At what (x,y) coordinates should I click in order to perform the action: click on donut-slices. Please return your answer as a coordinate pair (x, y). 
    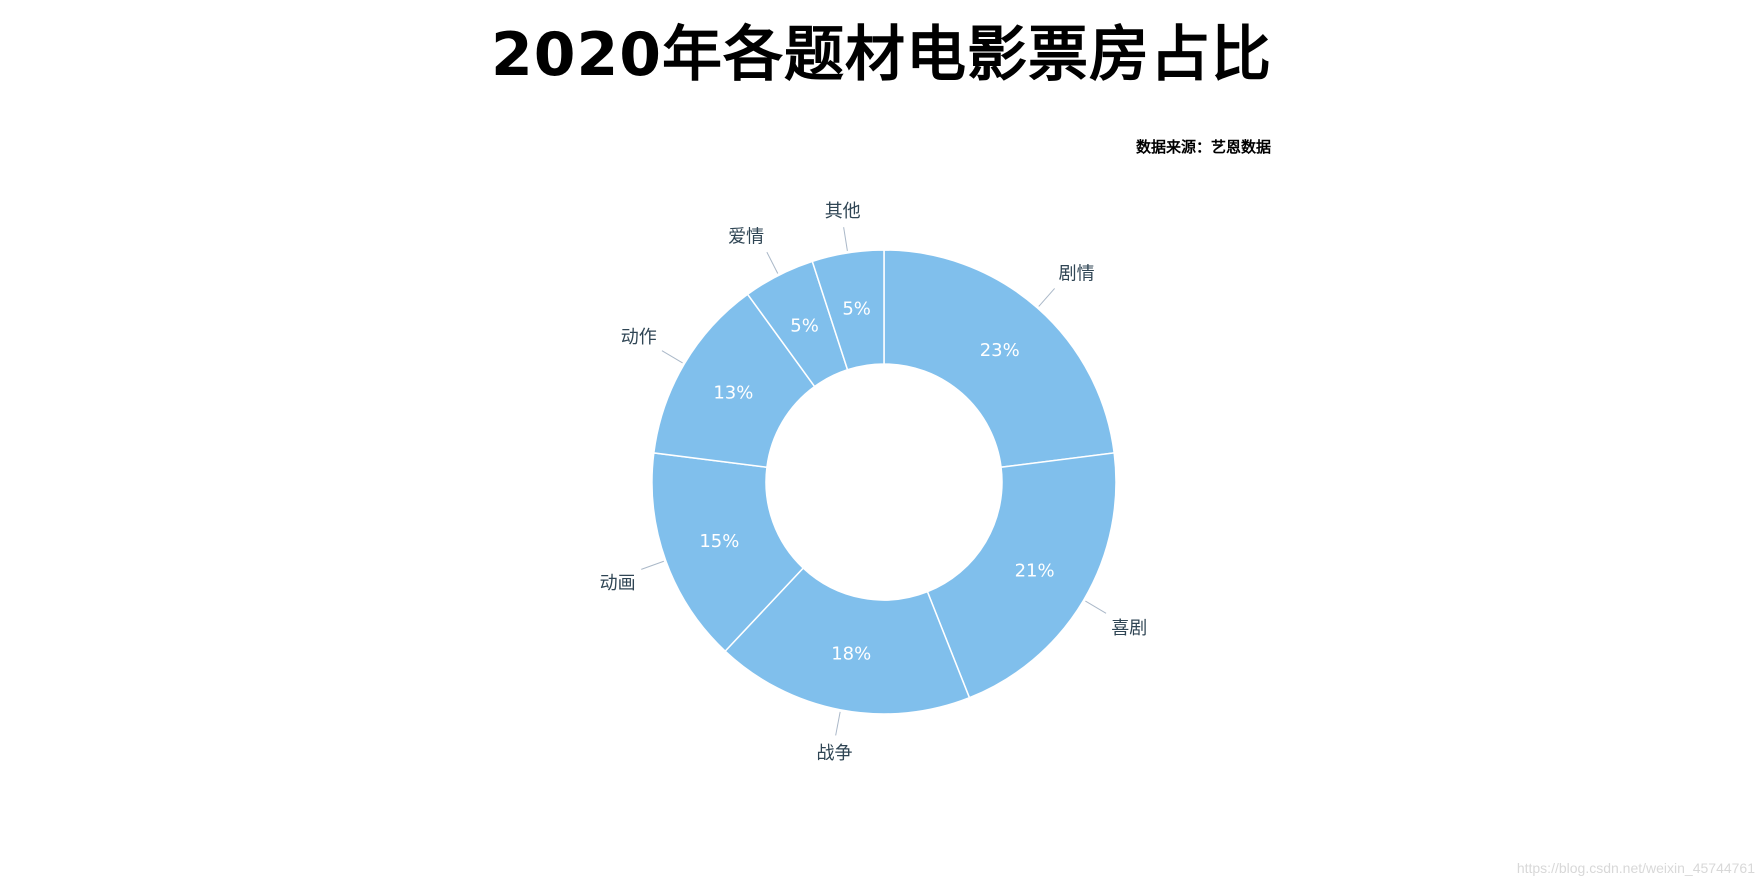
    Looking at the image, I should click on (884, 482).